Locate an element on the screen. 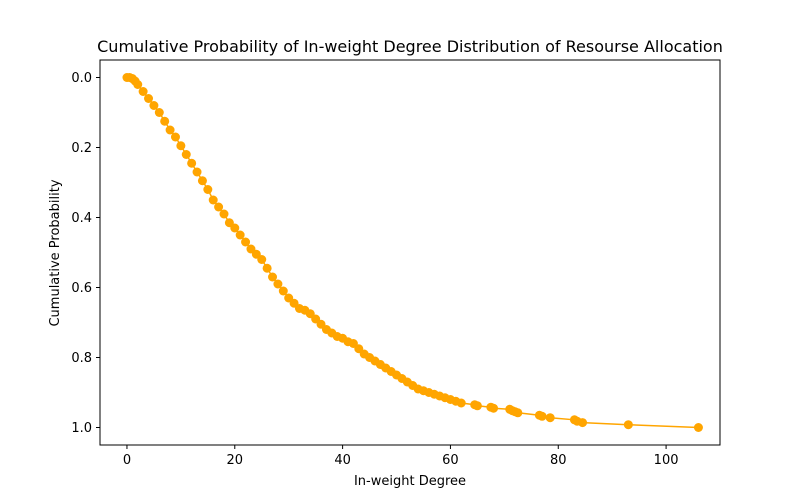  x-axis-label: In-weight Degree is located at coordinates (410, 481).